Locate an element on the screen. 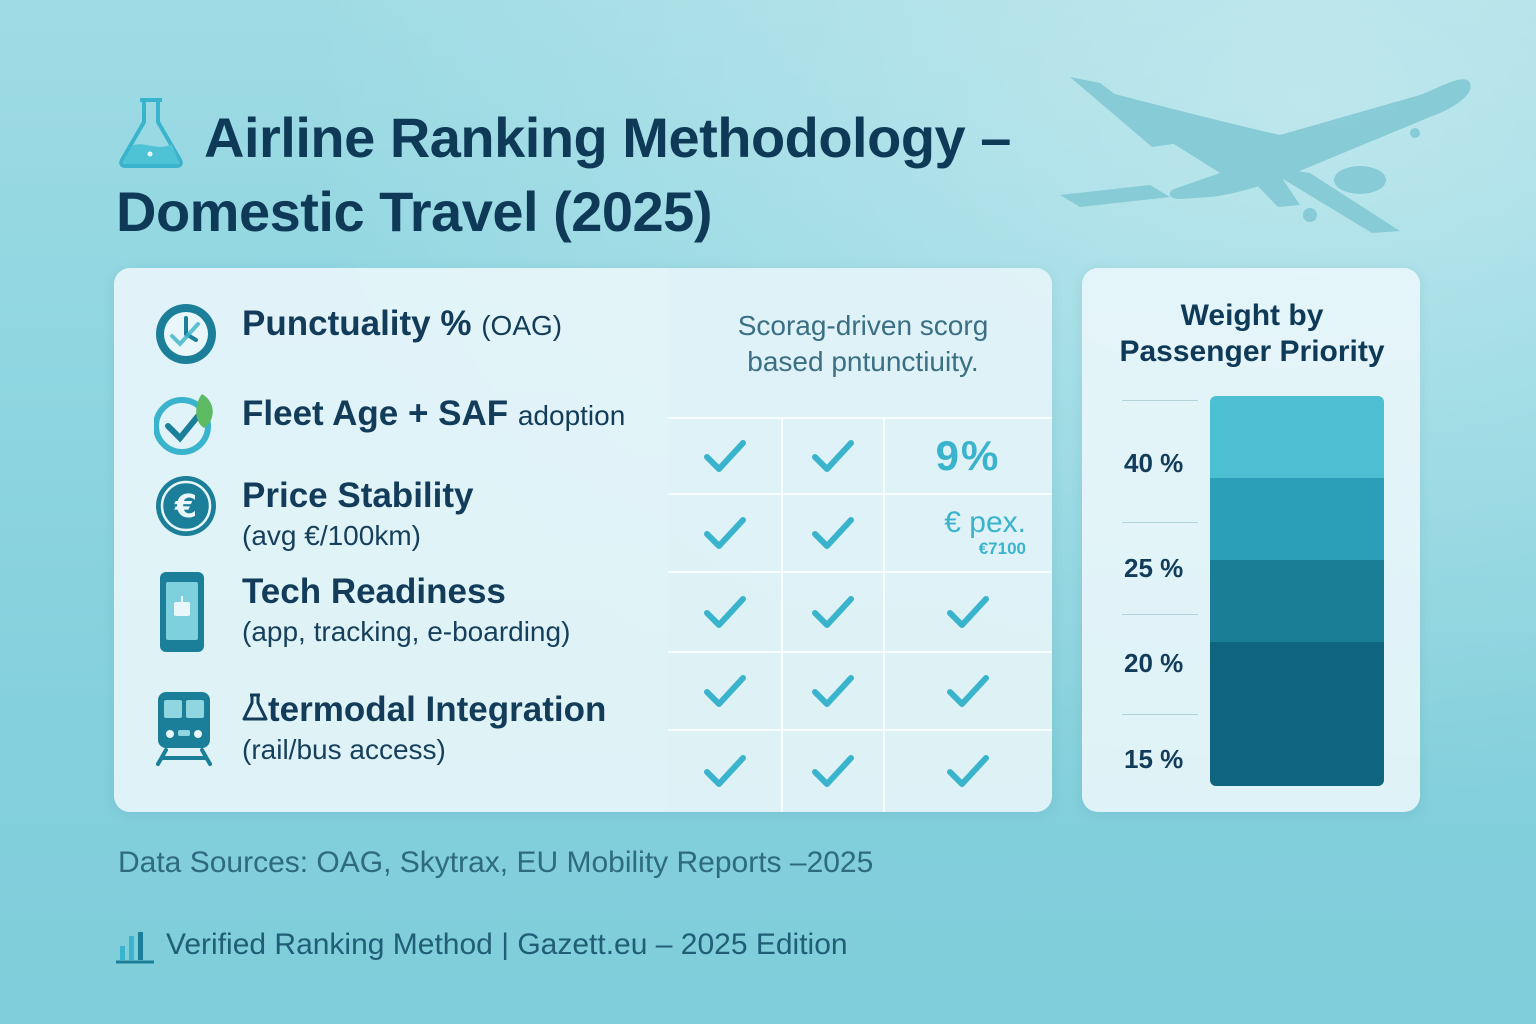  grid-header-line1: Scorag-driven scorg is located at coordinates (863, 325).